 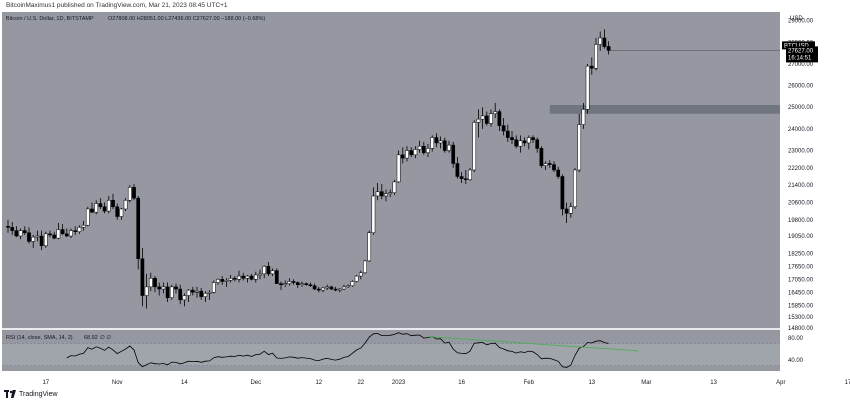 I want to click on tradingview-footer: TradingView, so click(x=31, y=394).